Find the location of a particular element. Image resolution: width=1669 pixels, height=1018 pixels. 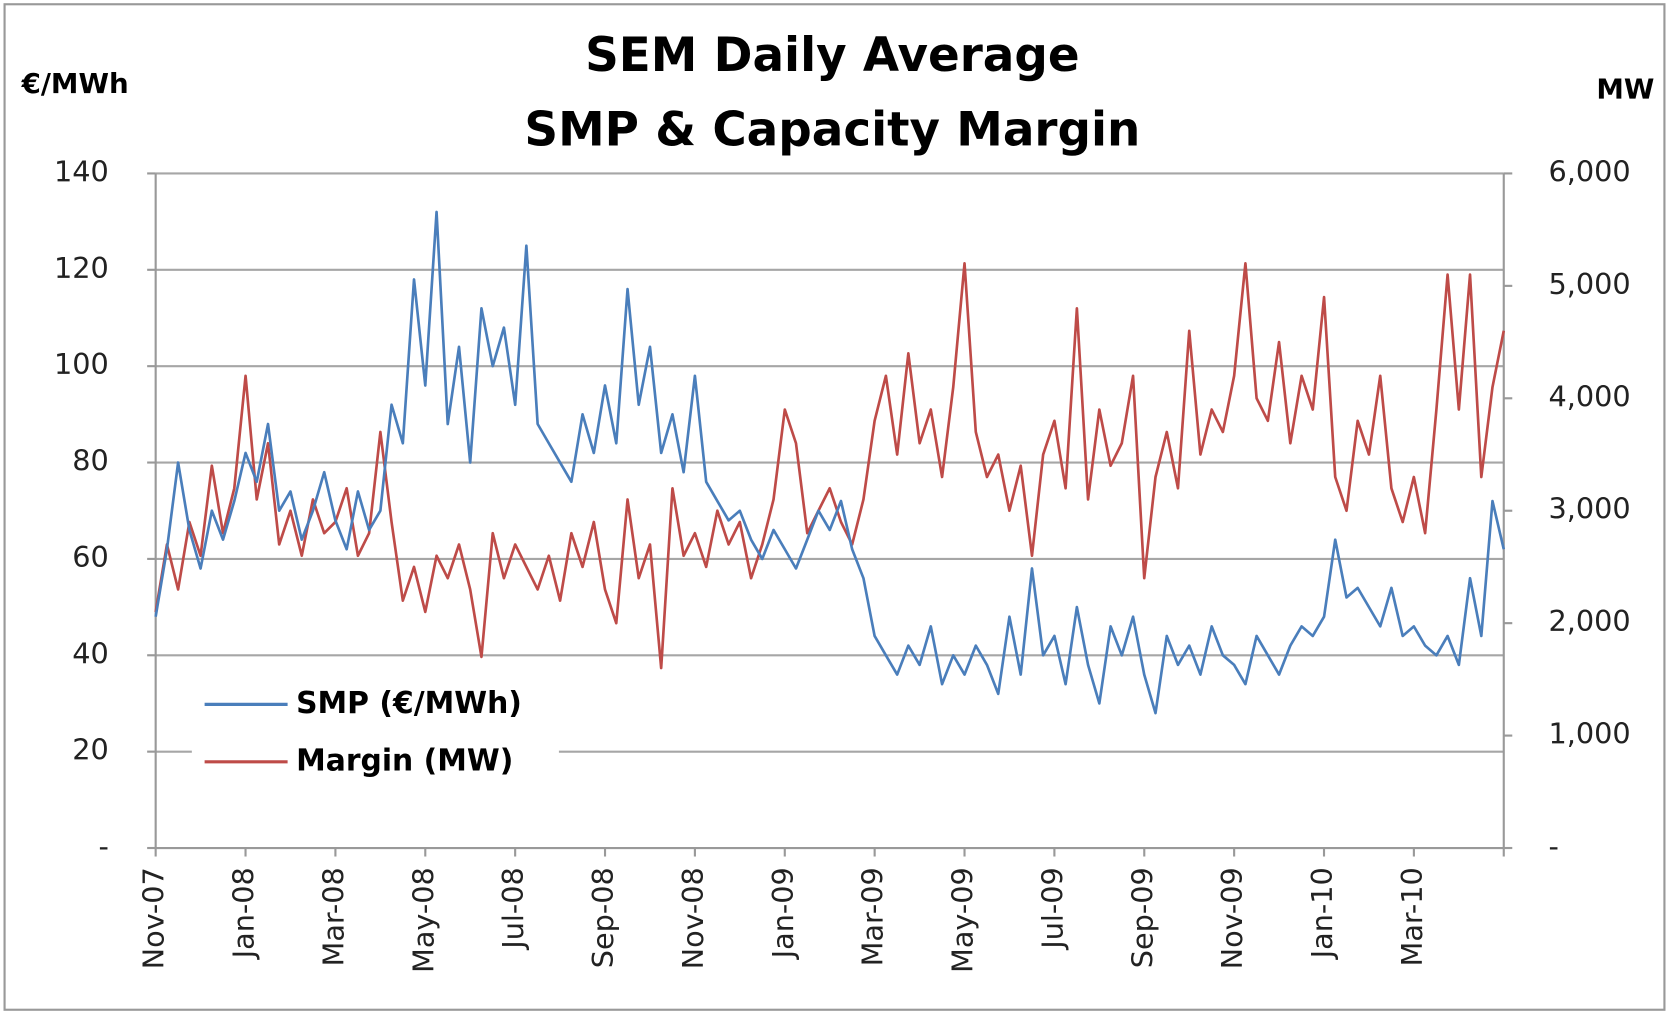

x-tick-label: Sep-08 is located at coordinates (603, 917).